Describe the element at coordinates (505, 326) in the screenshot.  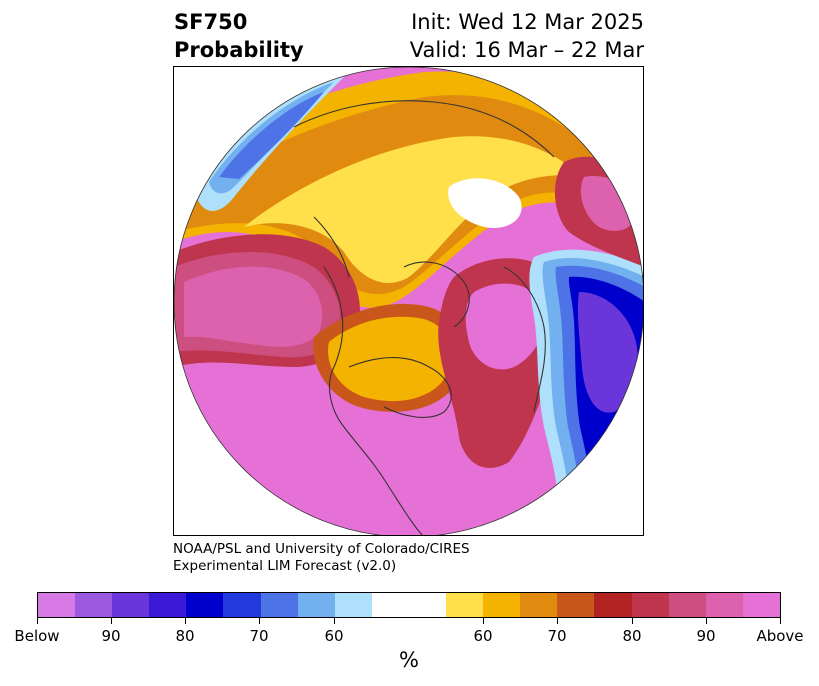
I see `contour-above-max-east` at that location.